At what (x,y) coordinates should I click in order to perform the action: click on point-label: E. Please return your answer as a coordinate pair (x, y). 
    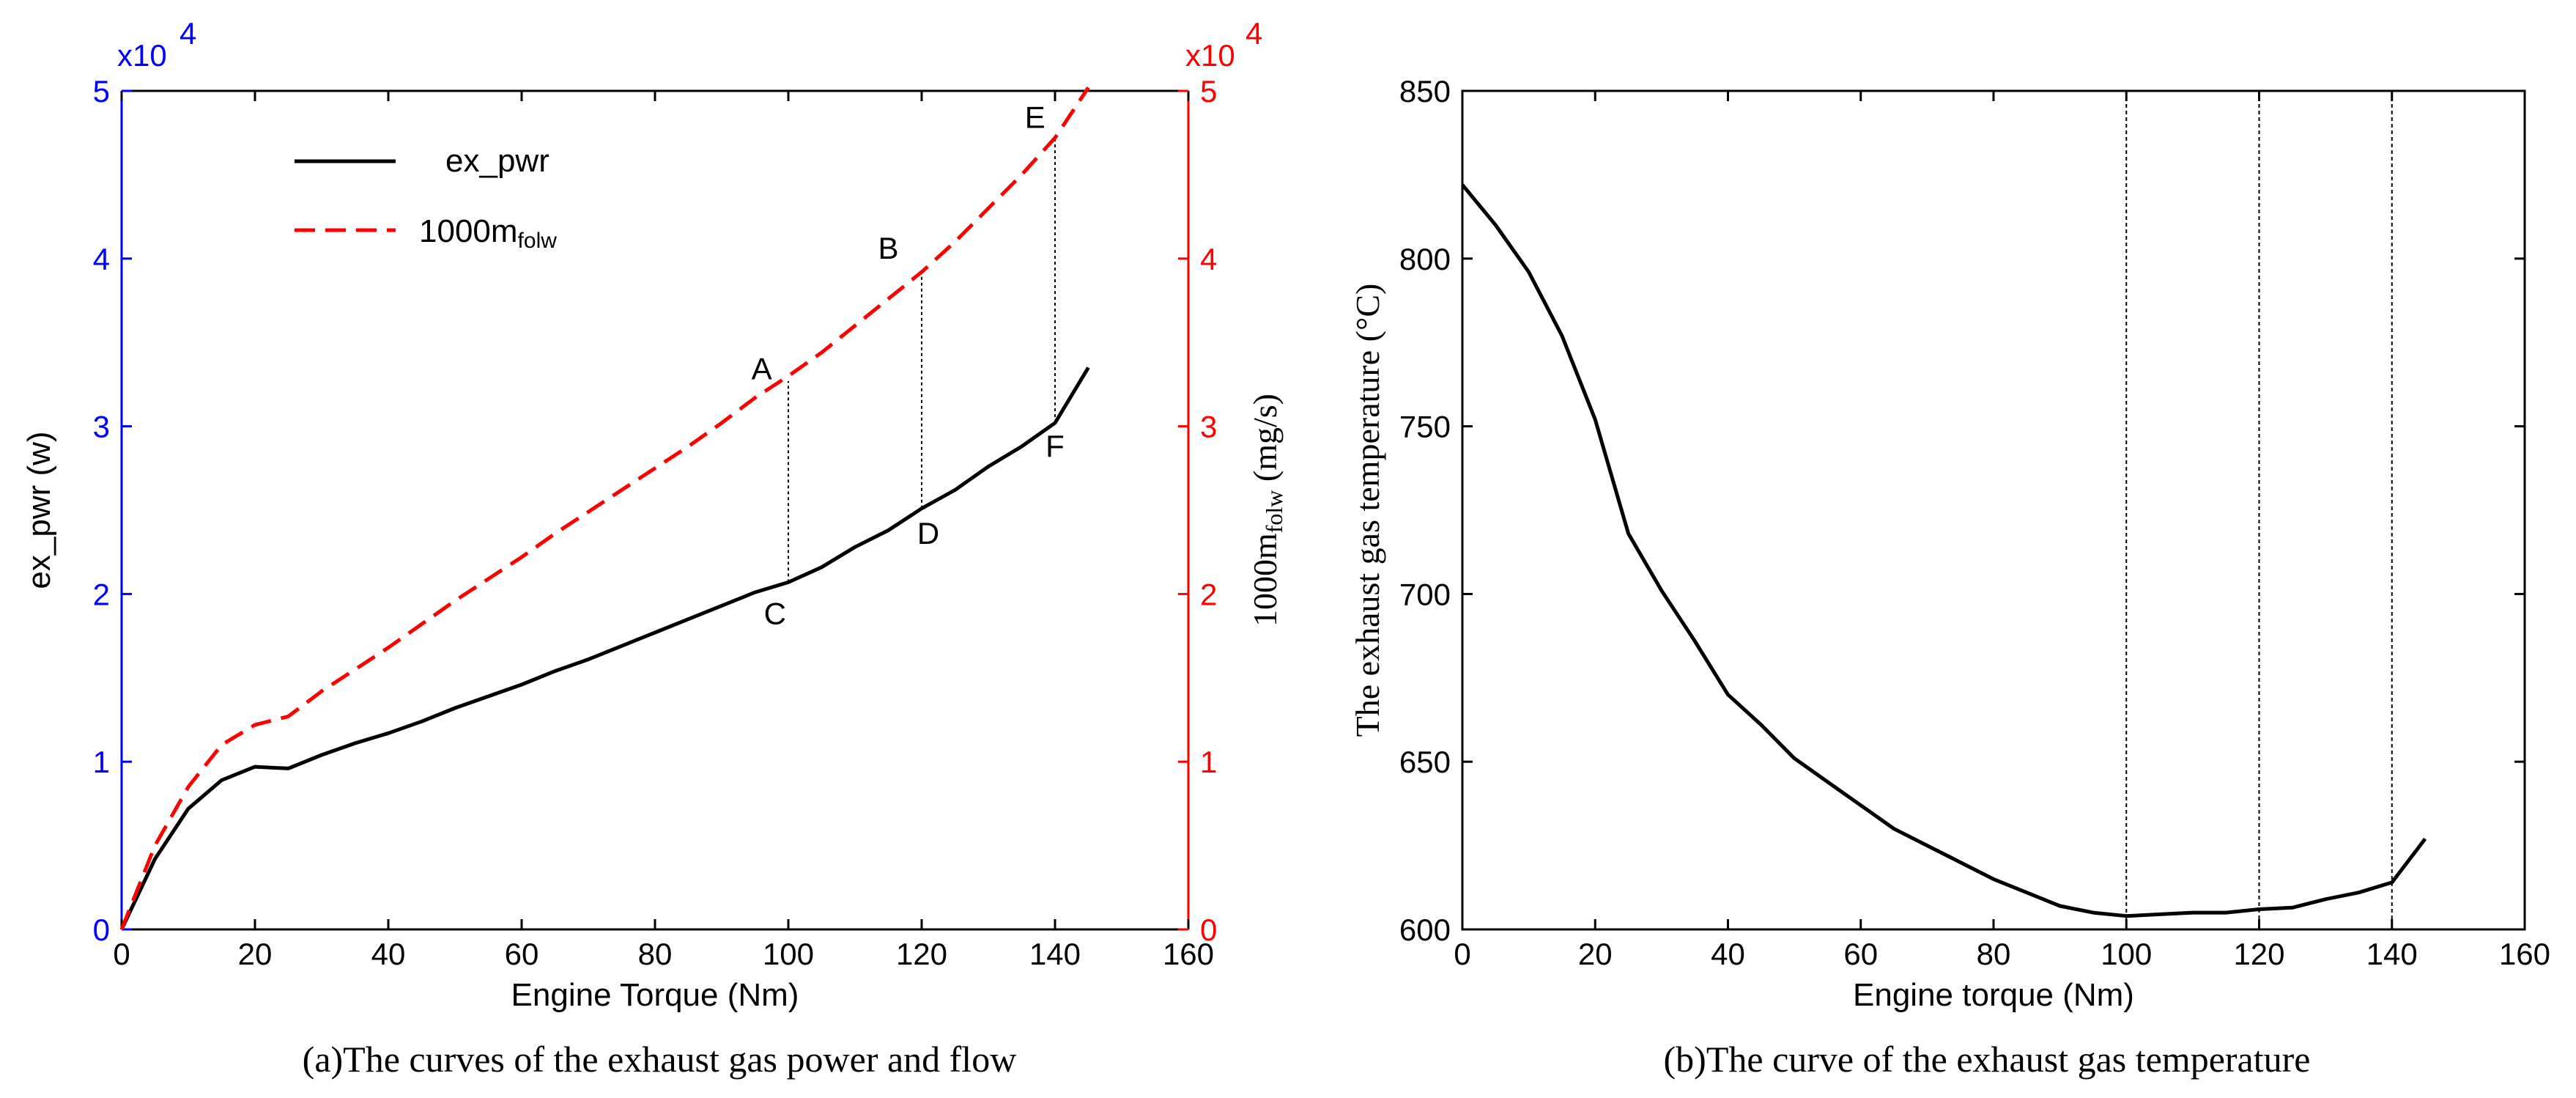
    Looking at the image, I should click on (1035, 117).